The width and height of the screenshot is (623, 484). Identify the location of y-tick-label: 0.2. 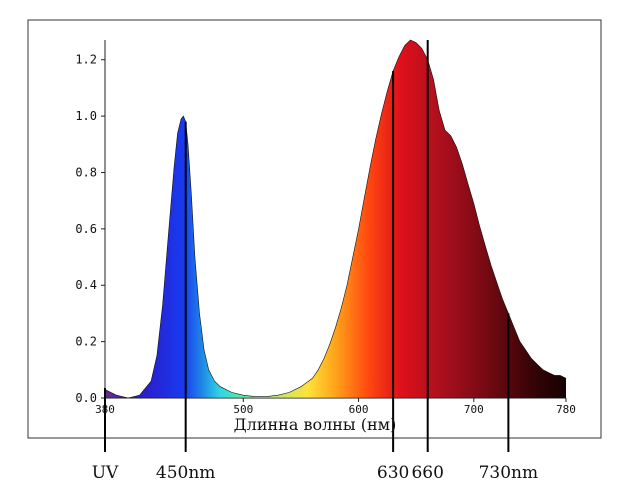
(86, 342).